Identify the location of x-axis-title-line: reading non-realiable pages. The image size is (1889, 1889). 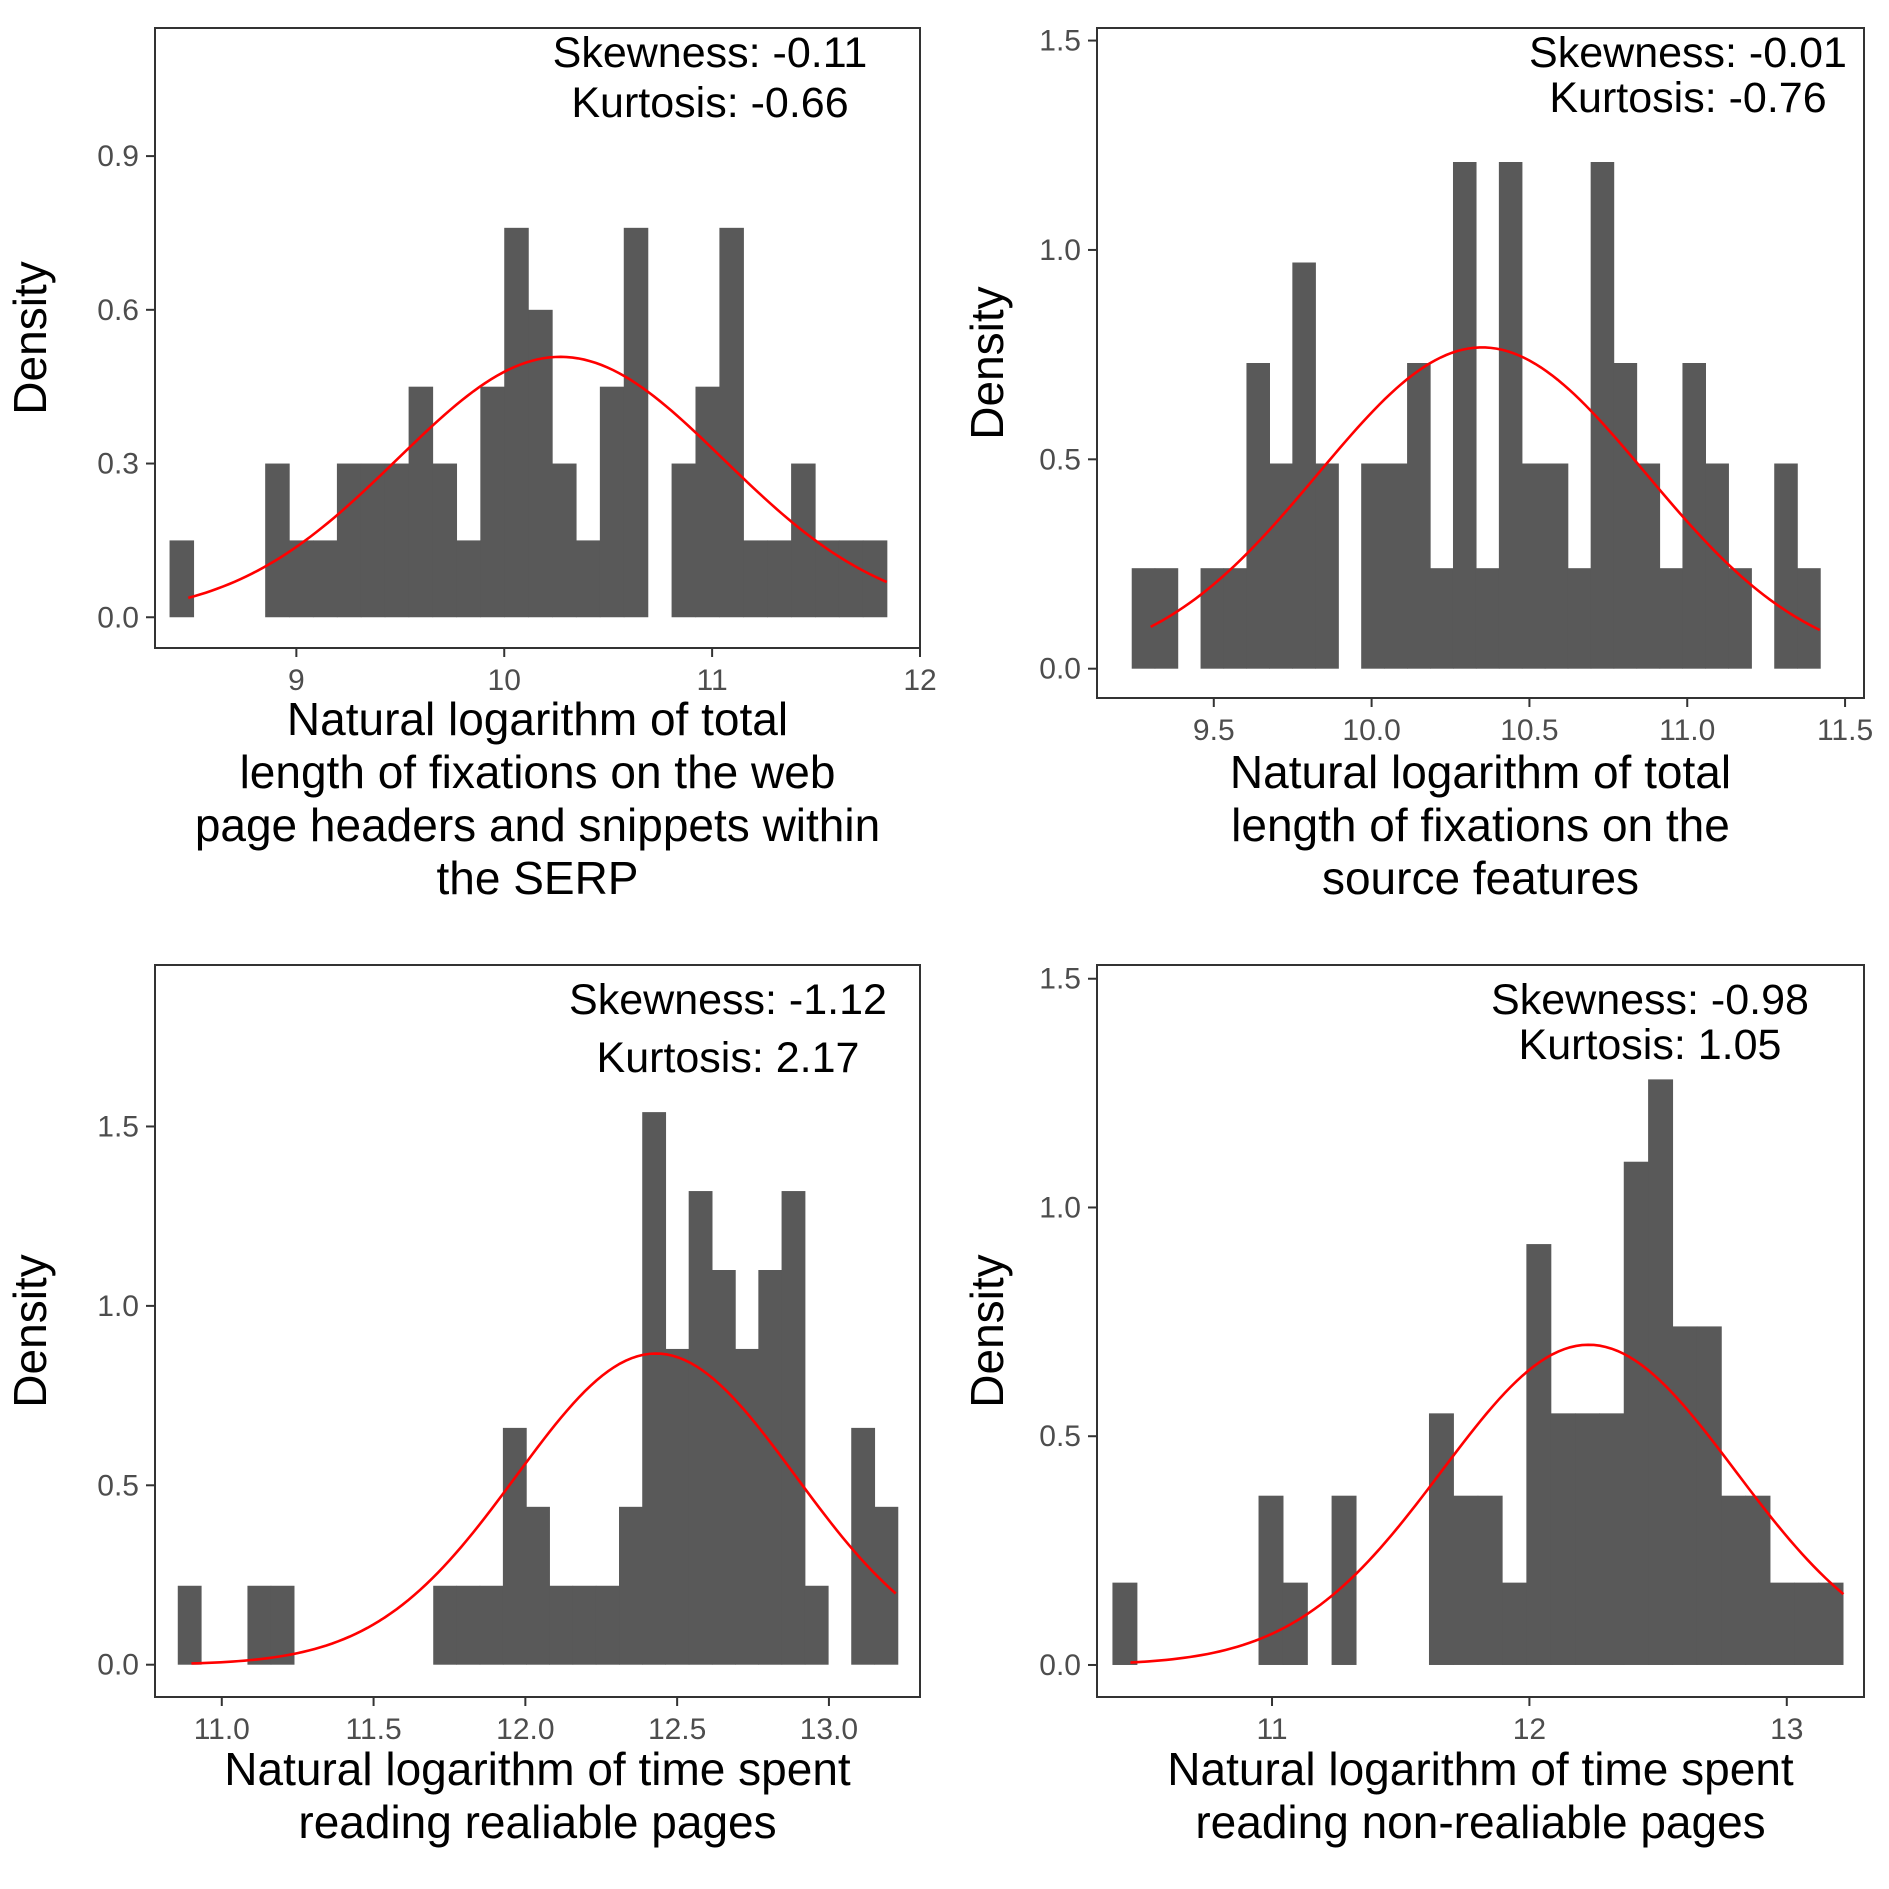
(1480, 1822).